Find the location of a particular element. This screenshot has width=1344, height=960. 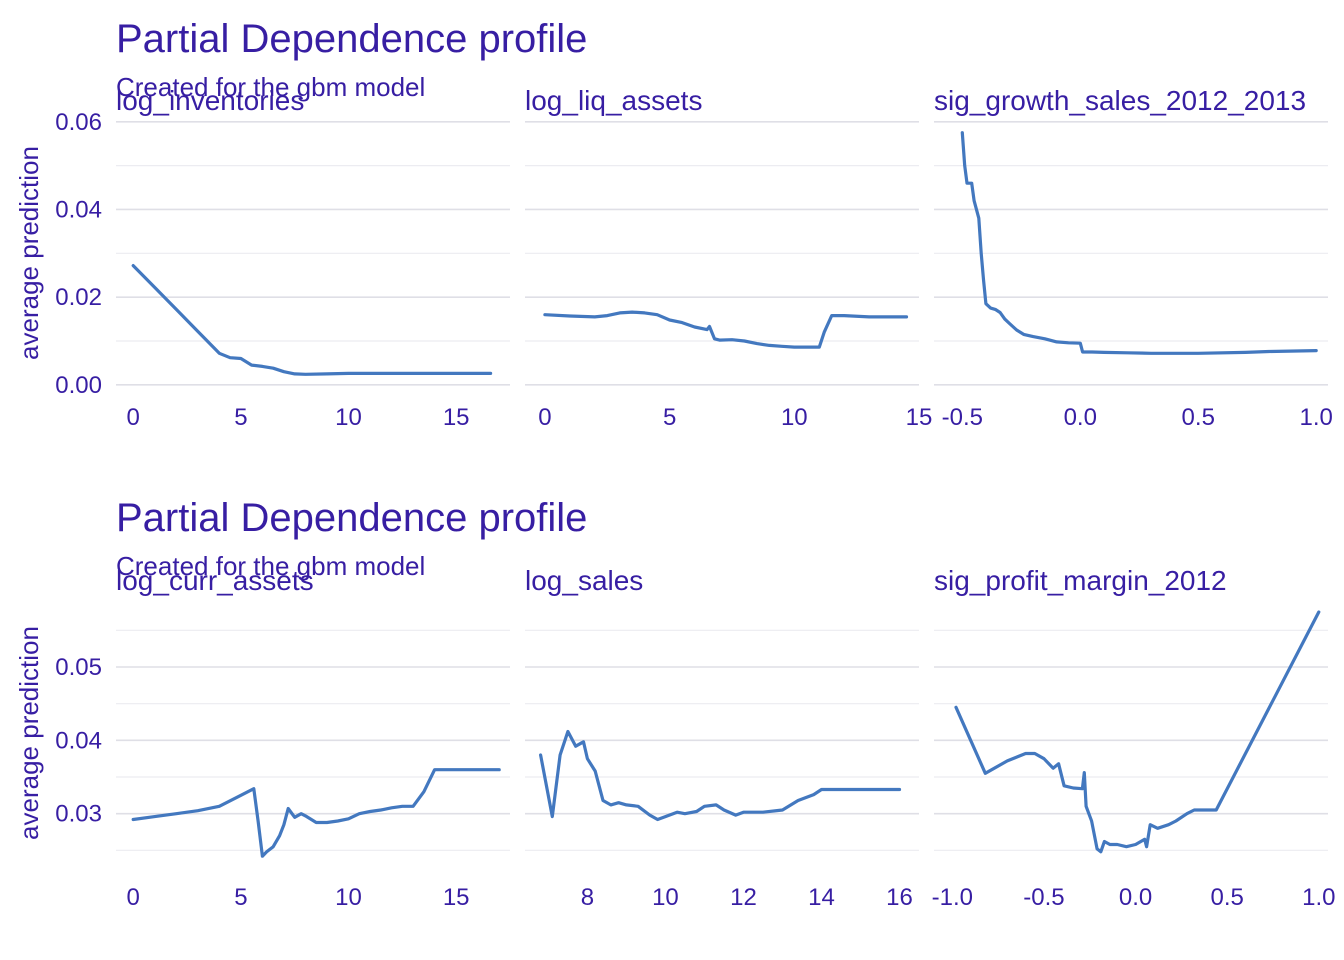

panel-label-log-sales: log_sales is located at coordinates (584, 580).